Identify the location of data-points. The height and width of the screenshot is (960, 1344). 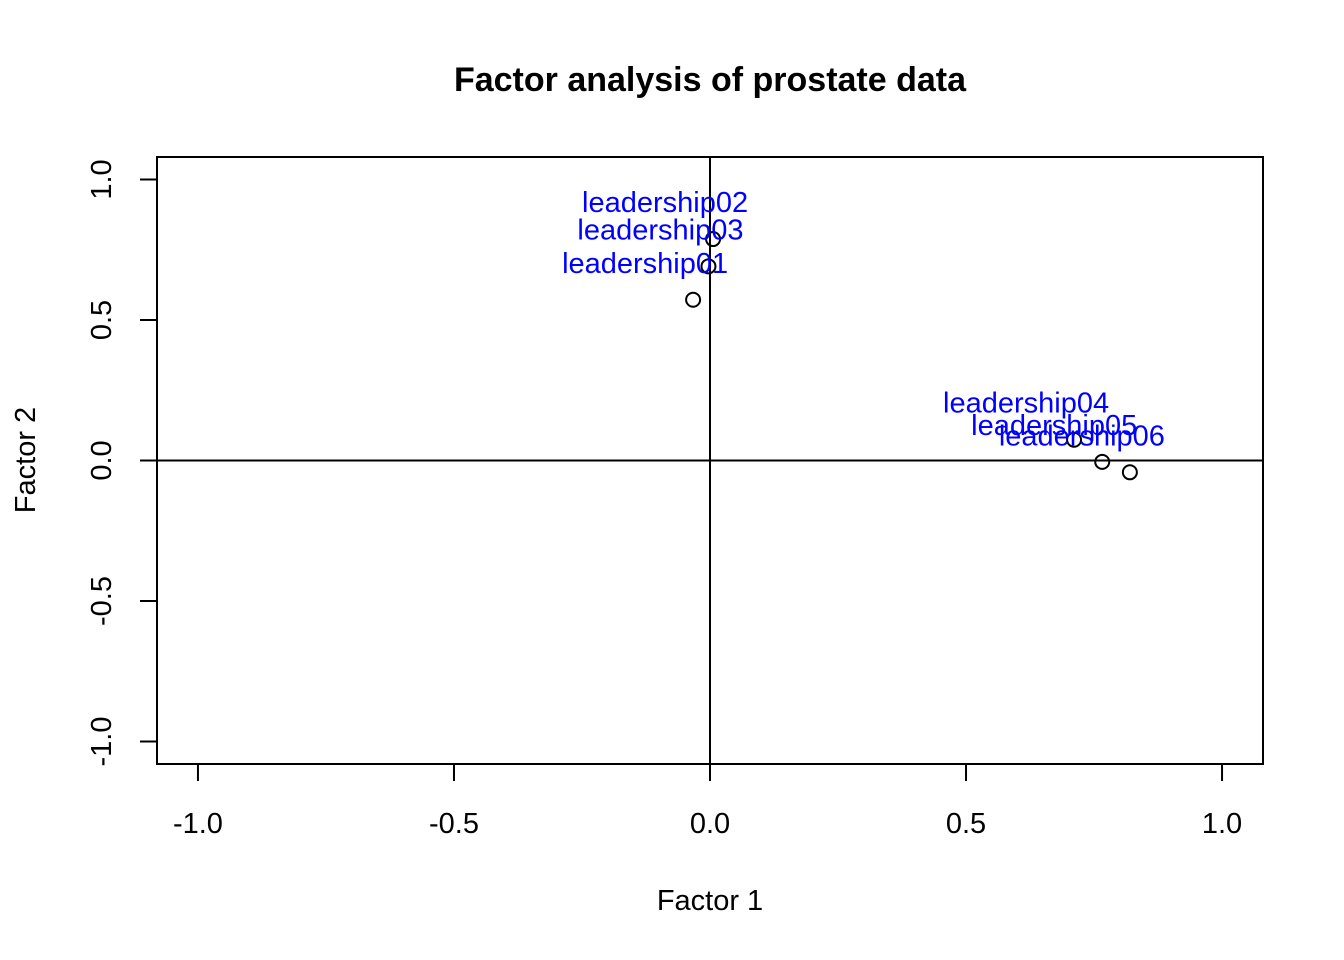
(911, 356).